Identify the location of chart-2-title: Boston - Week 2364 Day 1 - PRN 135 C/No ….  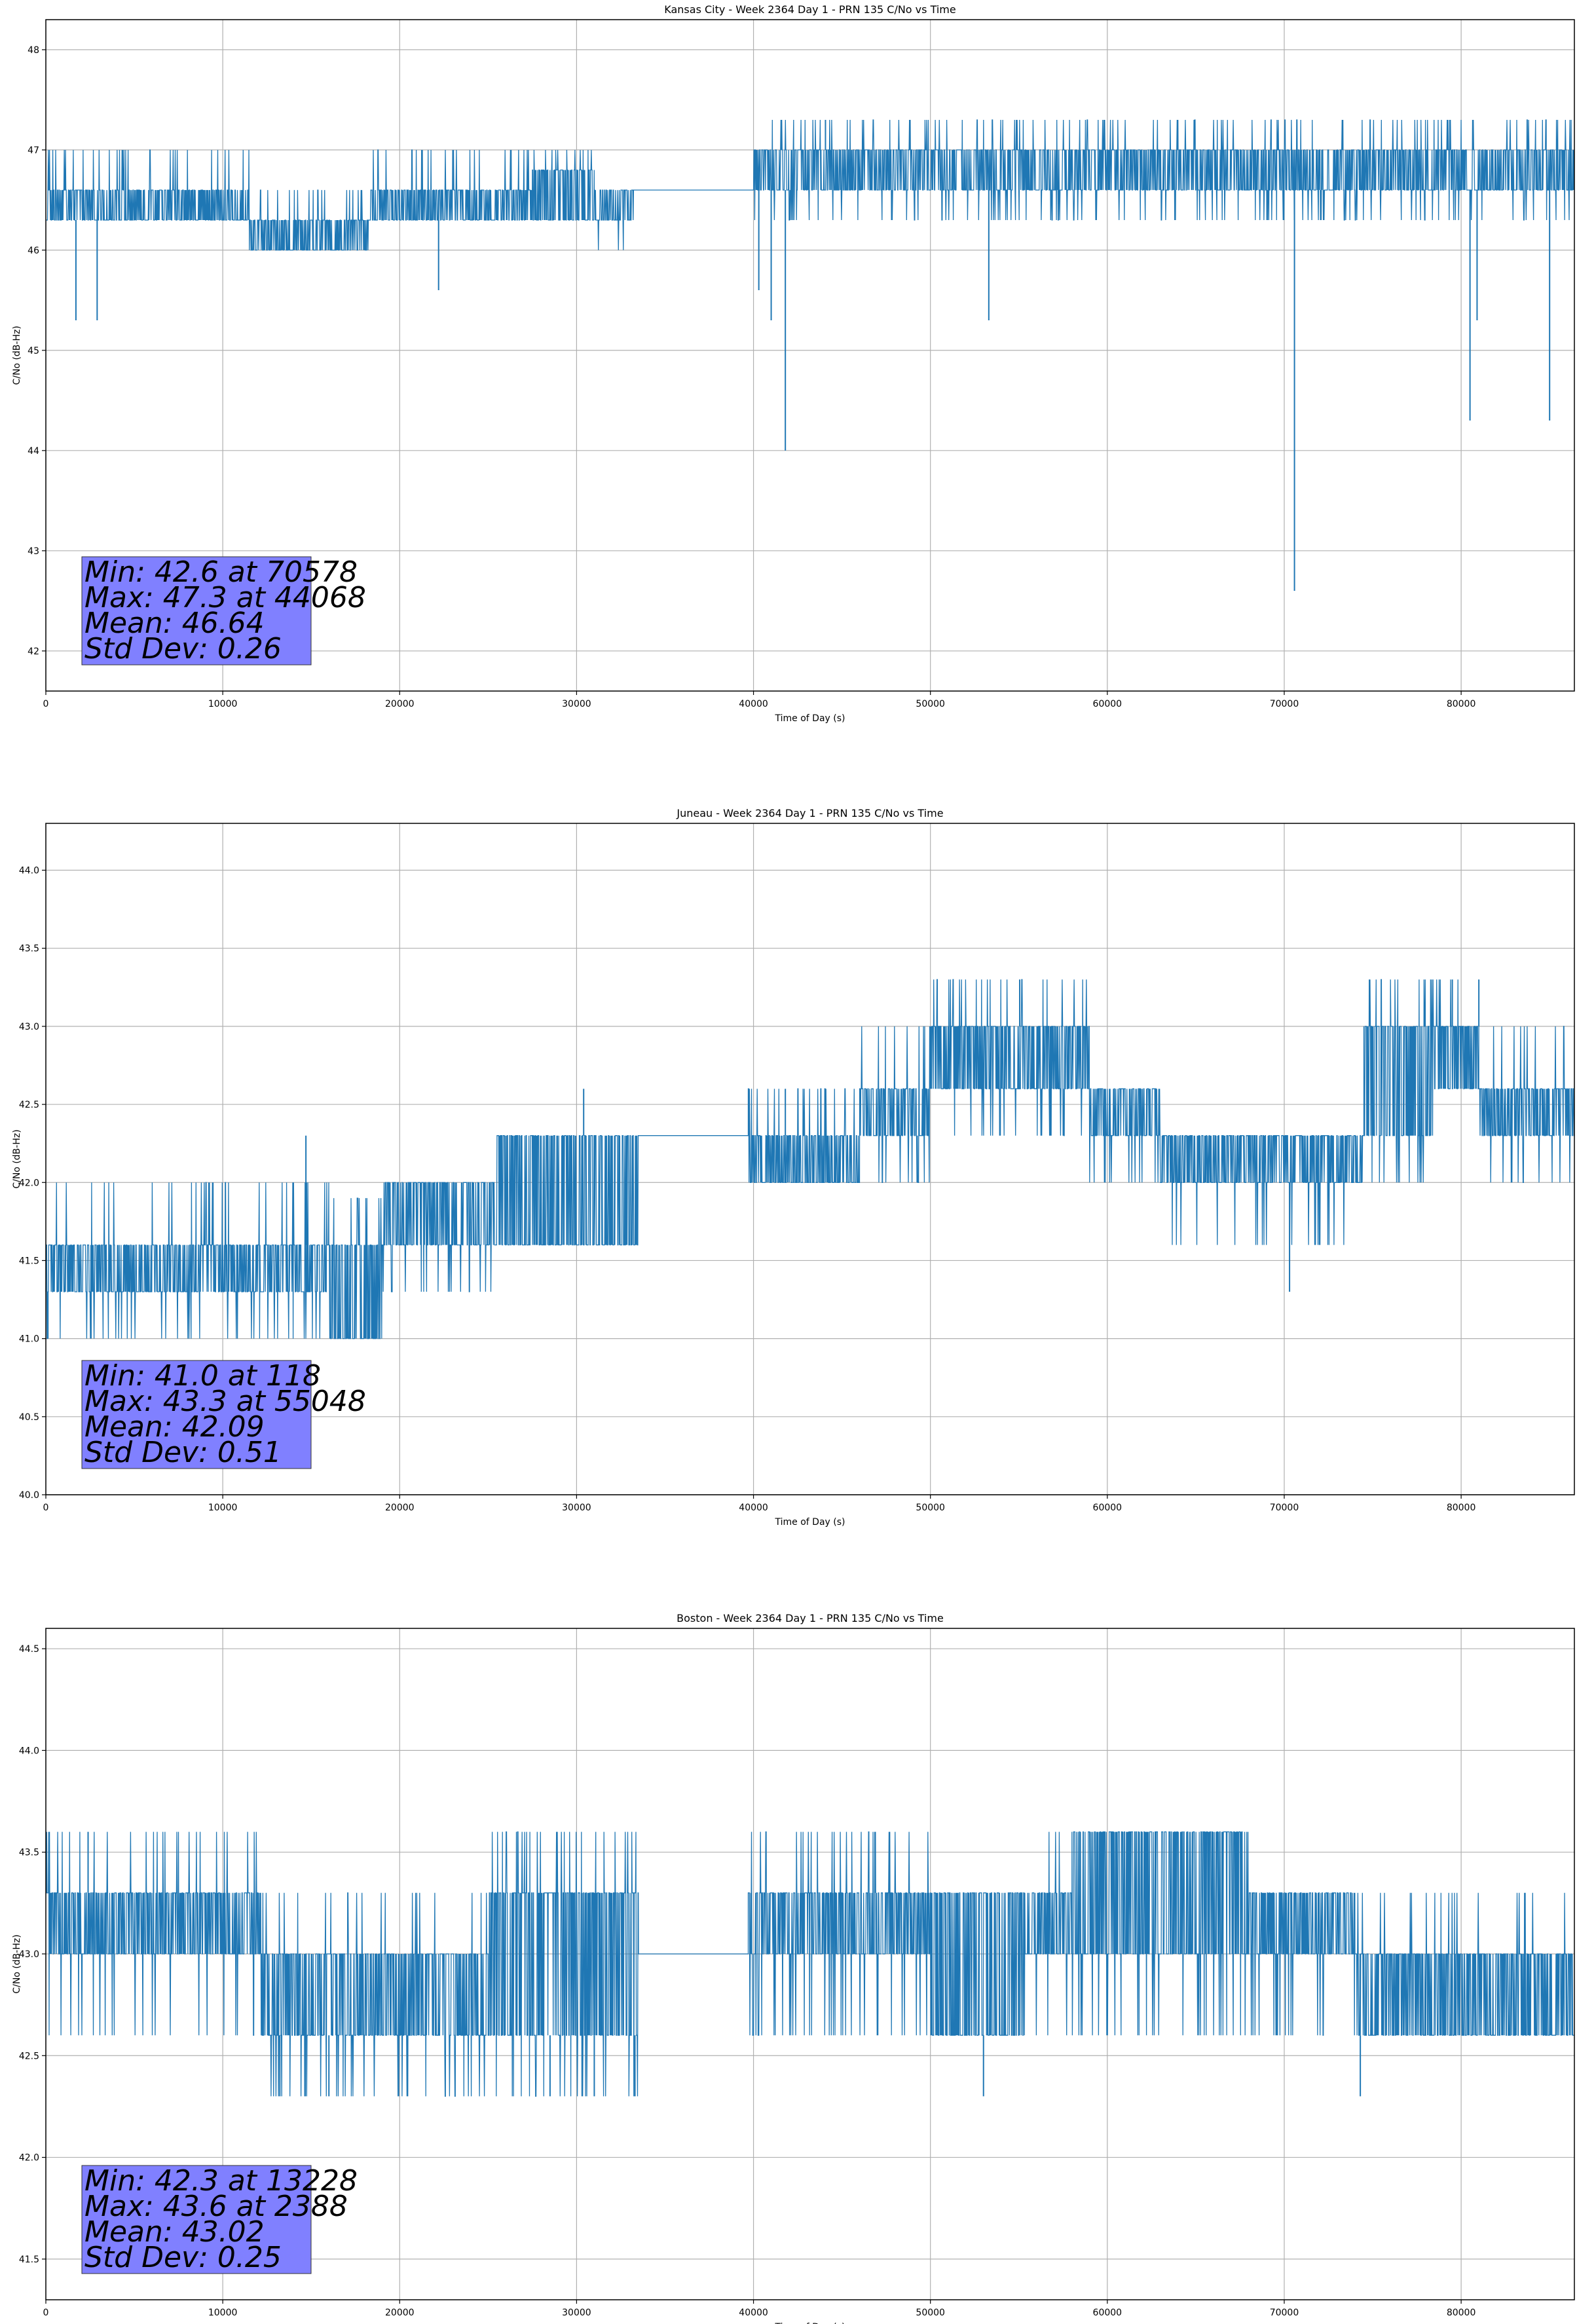
(810, 1618).